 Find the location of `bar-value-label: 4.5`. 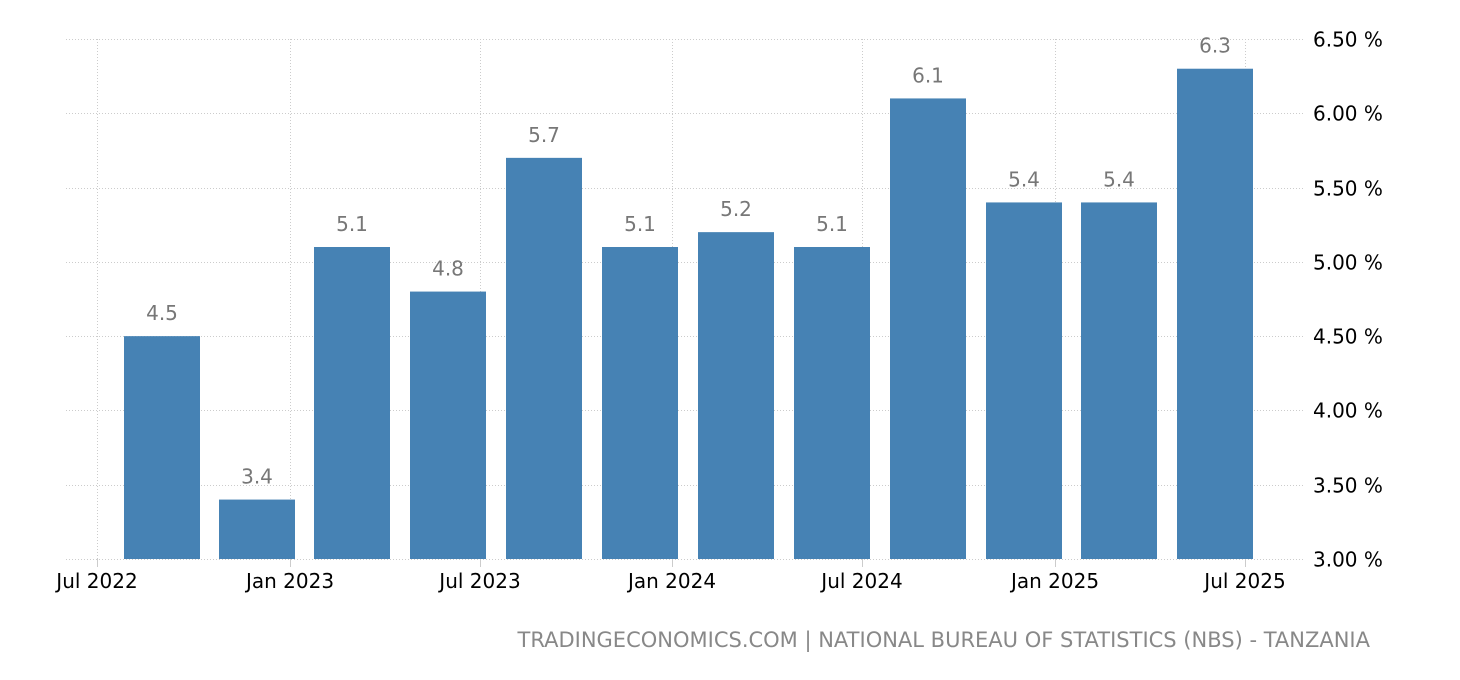

bar-value-label: 4.5 is located at coordinates (162, 313).